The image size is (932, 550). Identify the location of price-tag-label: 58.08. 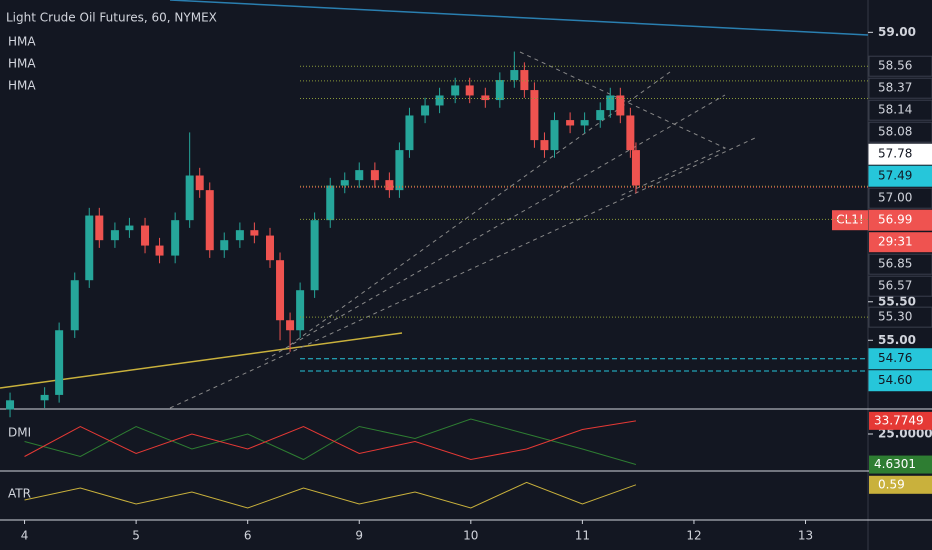
(895, 132).